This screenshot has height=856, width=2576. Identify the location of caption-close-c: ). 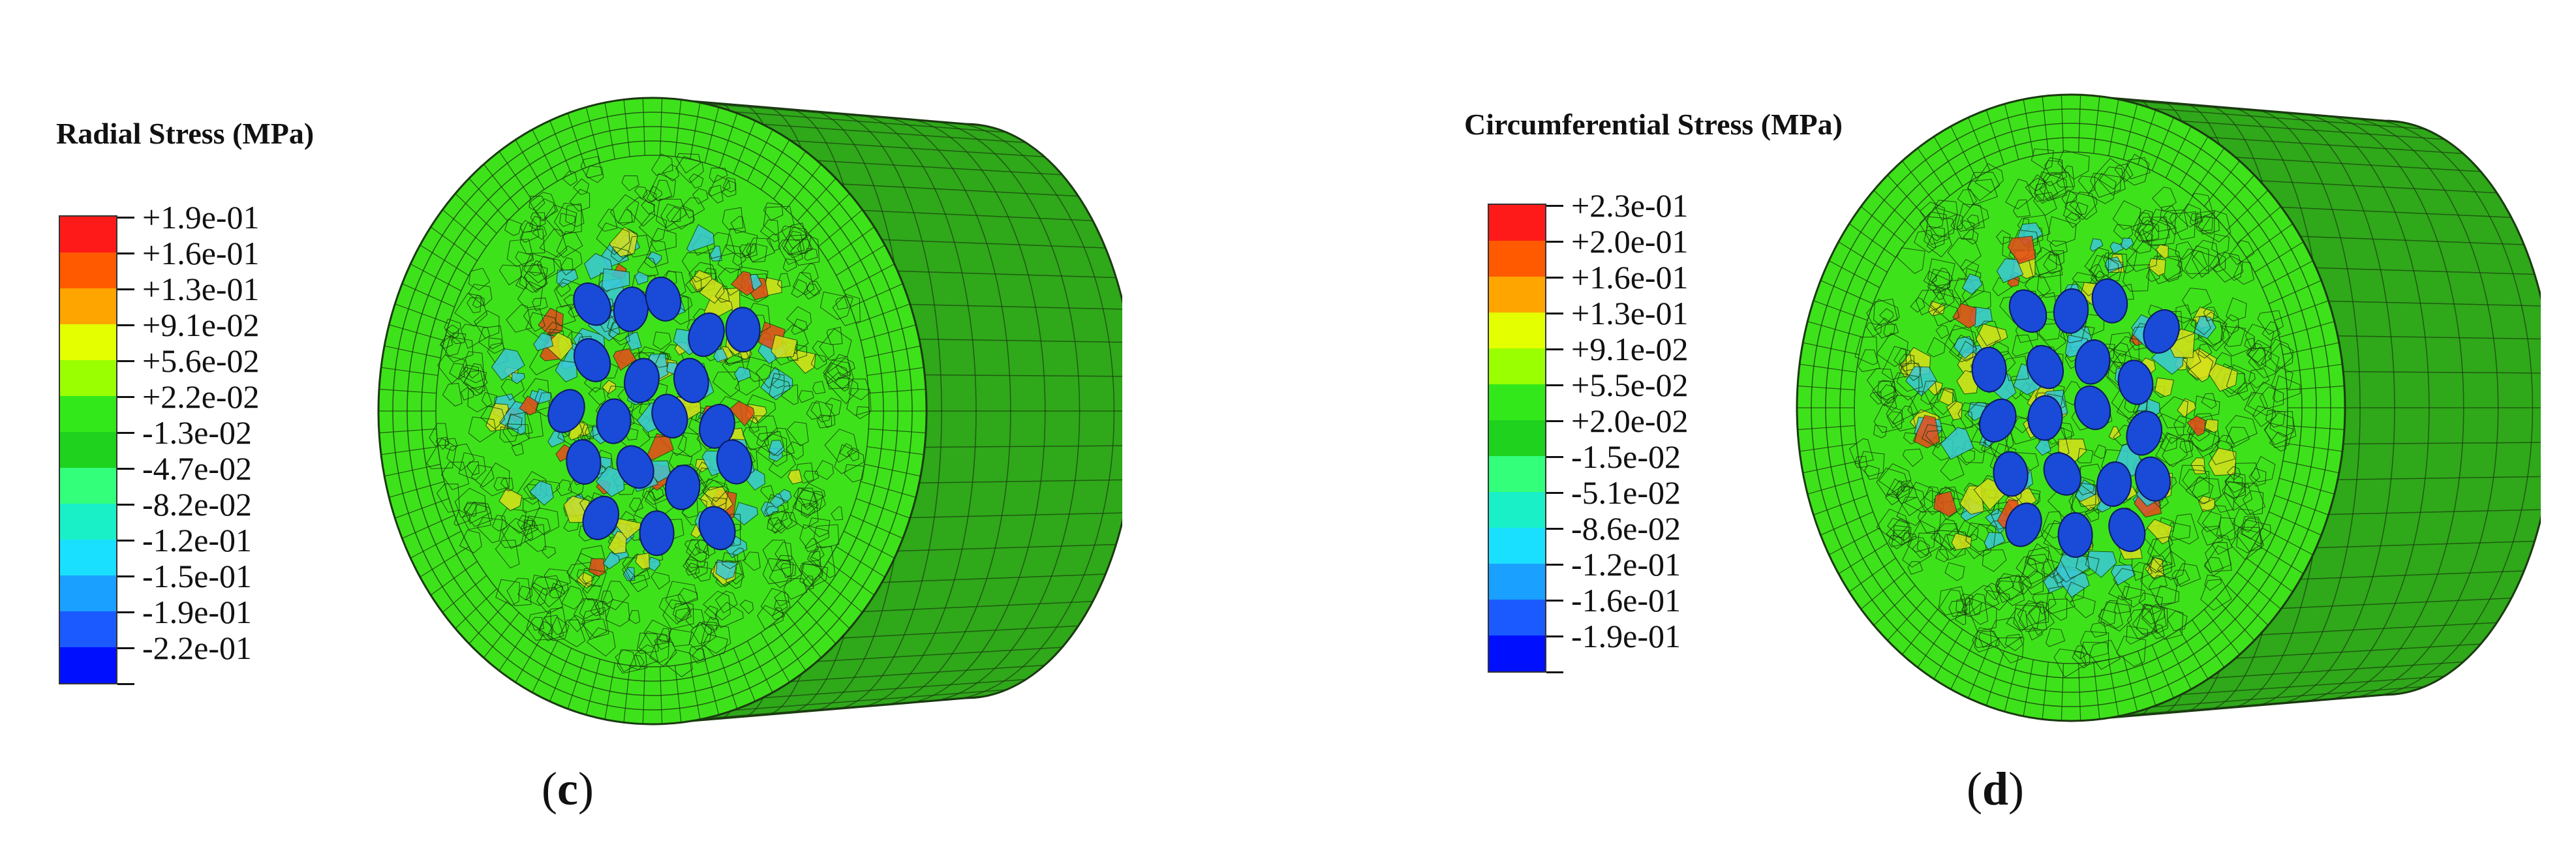
(585, 789).